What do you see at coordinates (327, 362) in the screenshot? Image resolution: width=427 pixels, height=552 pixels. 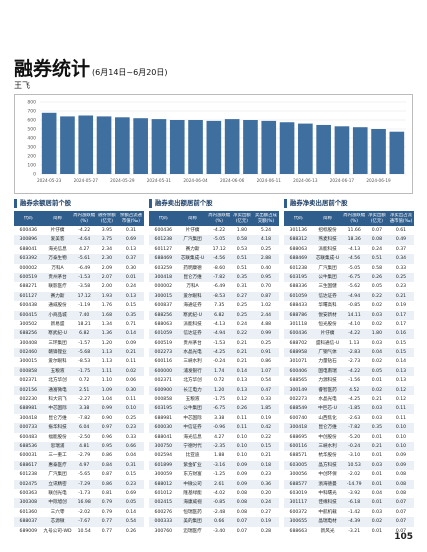 I see `table-cell: 力量钻石` at bounding box center [327, 362].